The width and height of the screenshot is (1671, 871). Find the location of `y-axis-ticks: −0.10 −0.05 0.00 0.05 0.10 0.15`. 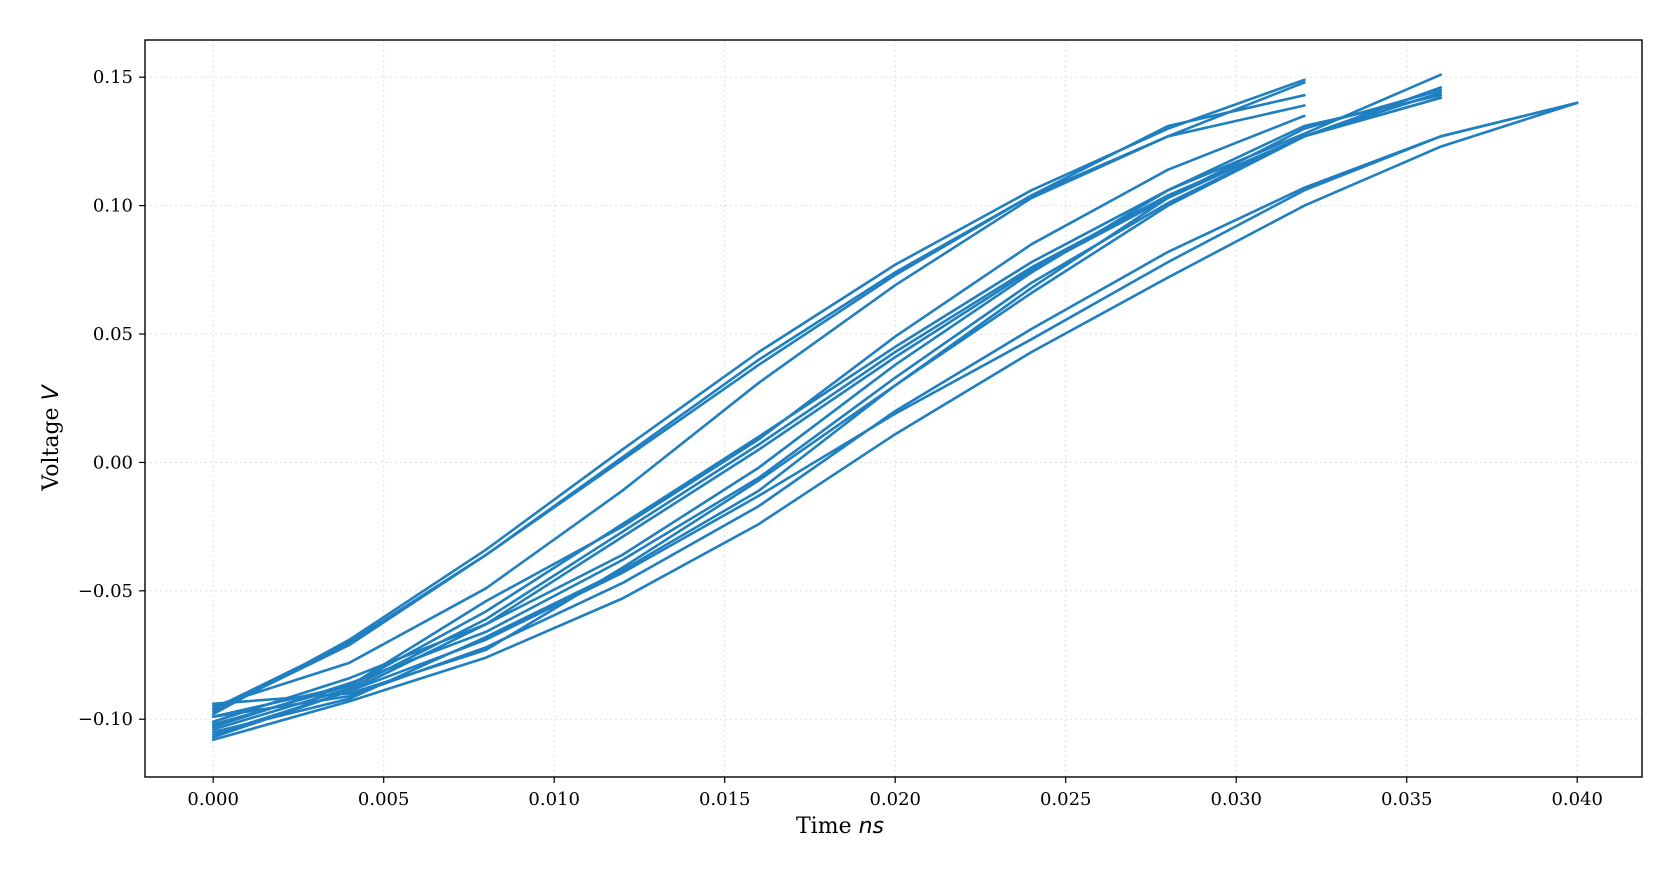

y-axis-ticks: −0.10 −0.05 0.00 0.05 0.10 0.15 is located at coordinates (111, 398).